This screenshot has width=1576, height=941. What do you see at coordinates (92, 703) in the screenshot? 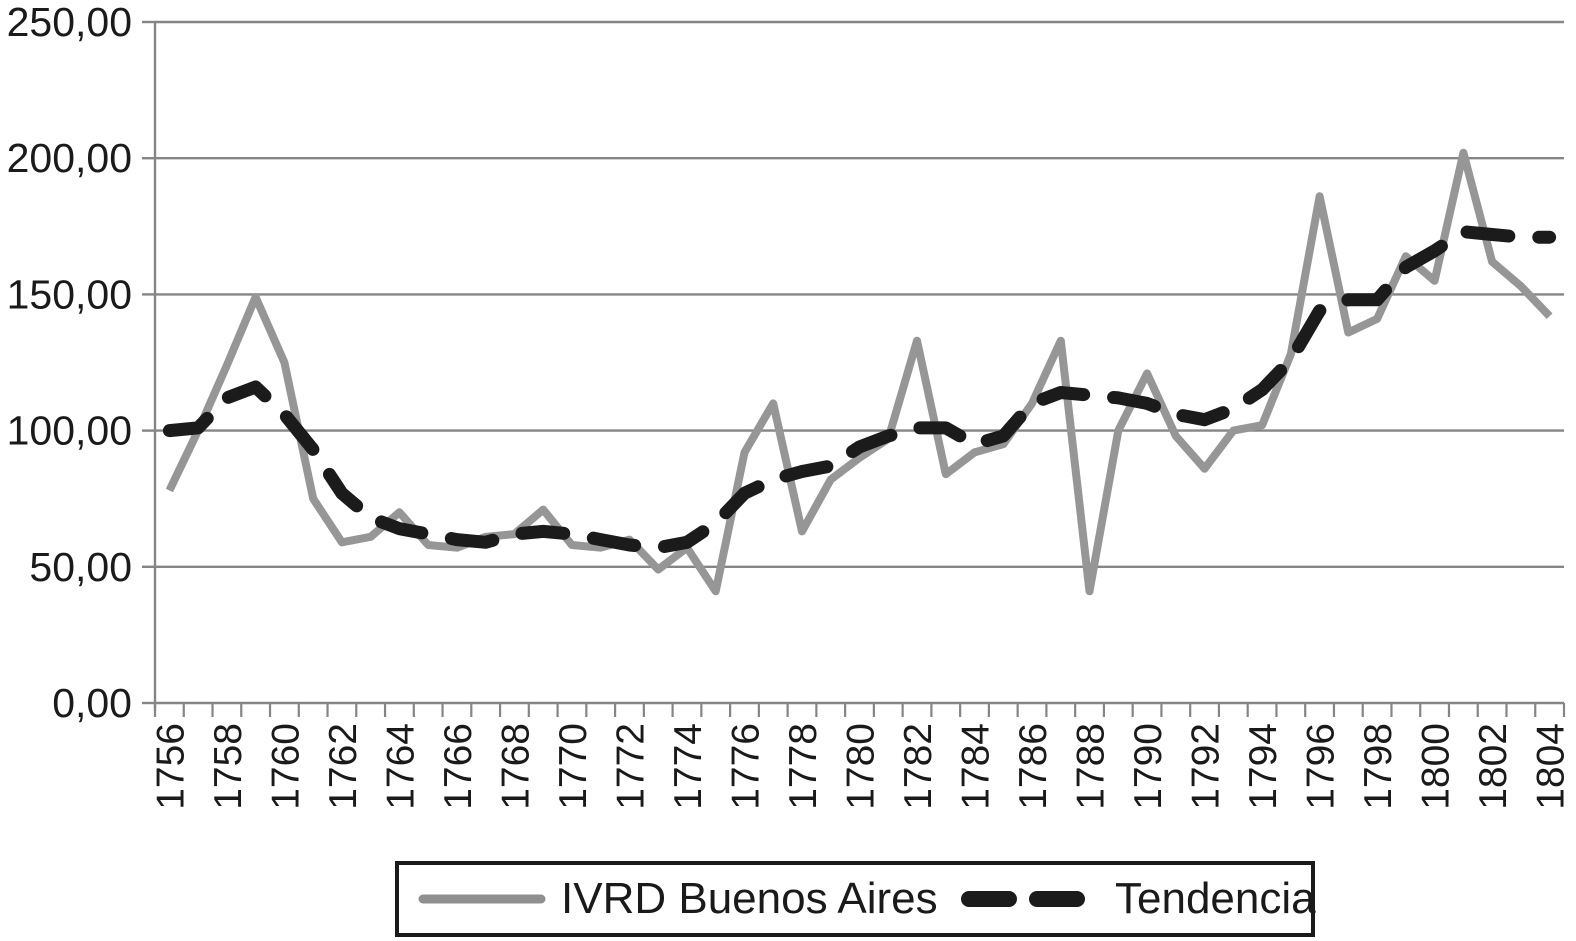
I see `y-axis-label: 0,00` at bounding box center [92, 703].